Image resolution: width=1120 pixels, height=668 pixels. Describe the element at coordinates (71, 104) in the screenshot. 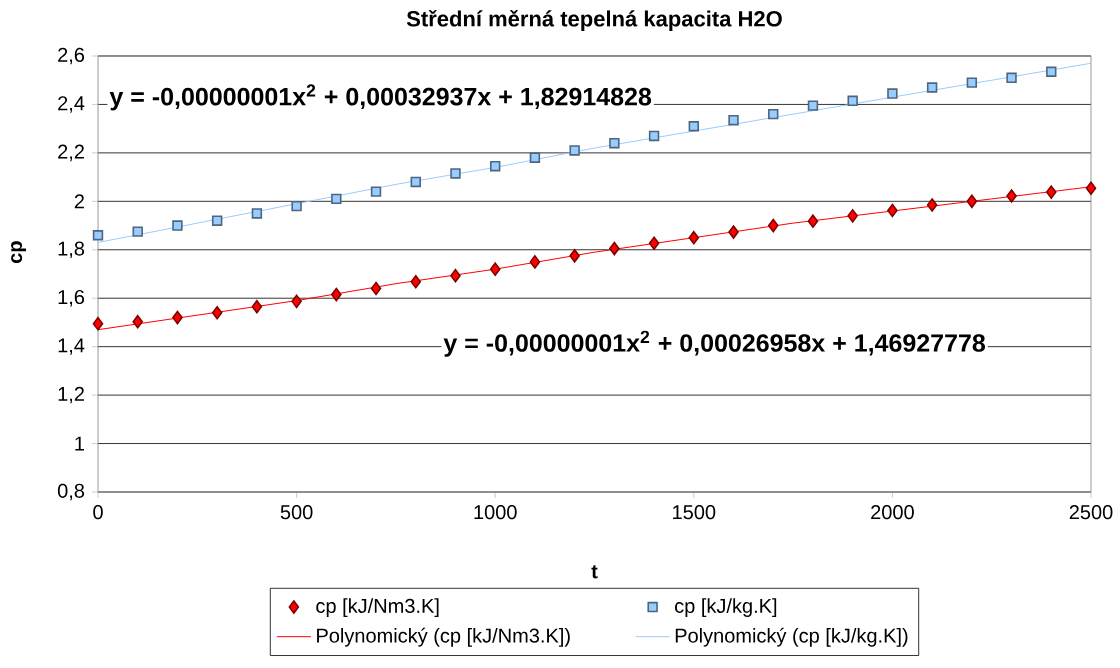

I see `y-tick-label: 2,4` at that location.